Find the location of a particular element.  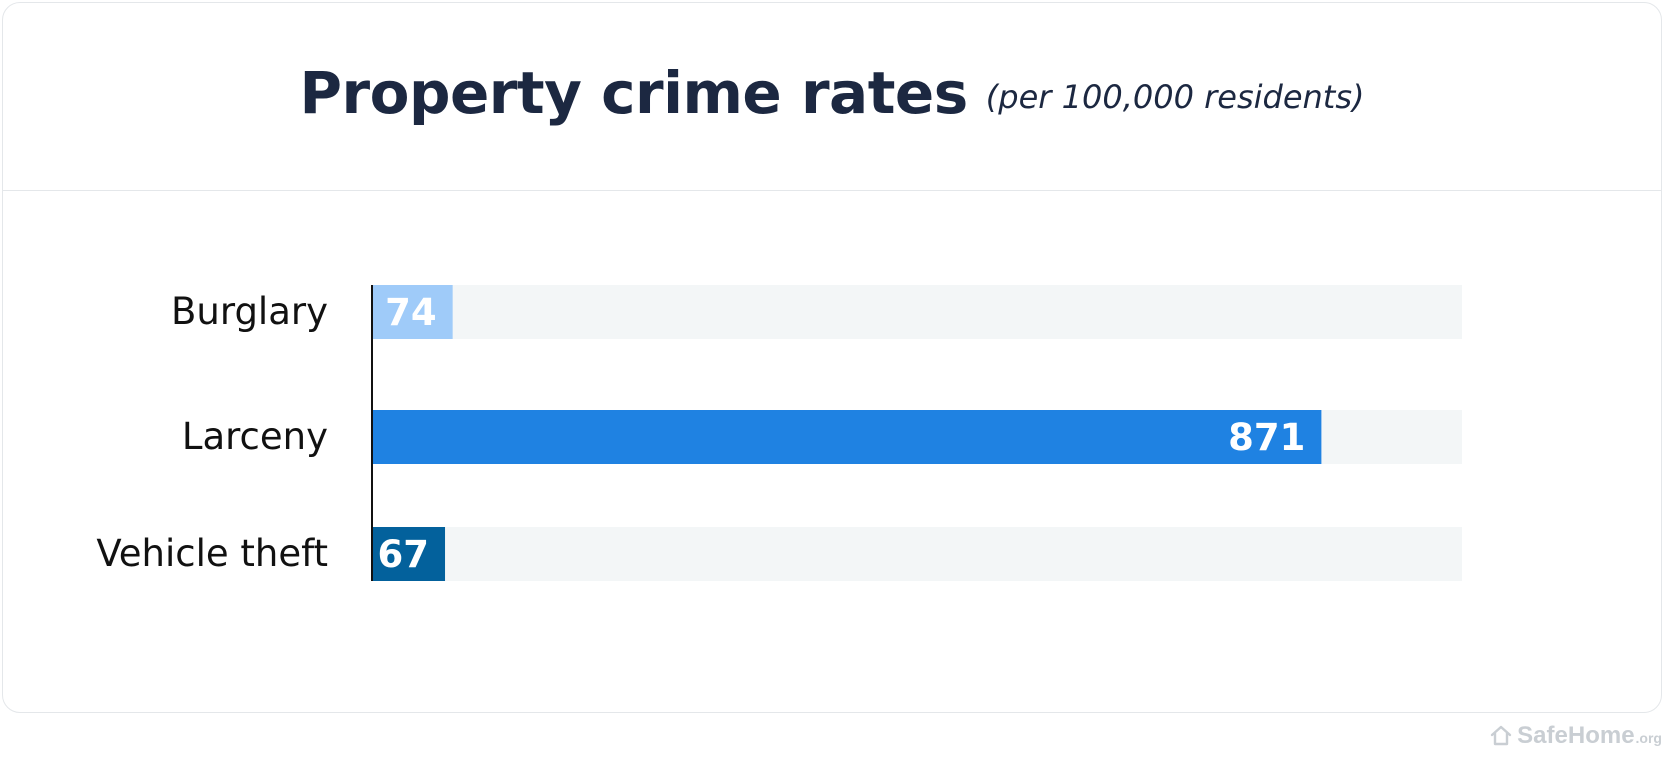

category-label-vehicle-theft: Vehicle theft is located at coordinates (212, 553).